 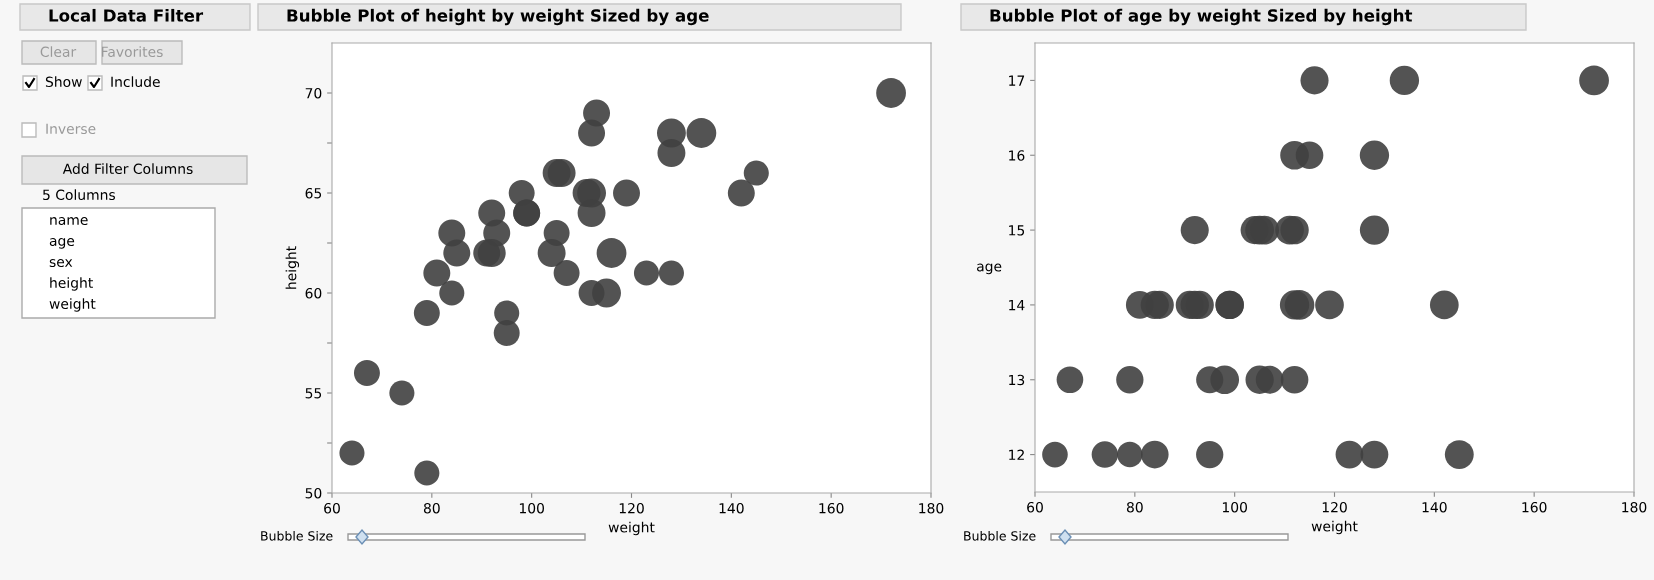 I want to click on text: Clear, so click(x=58, y=52).